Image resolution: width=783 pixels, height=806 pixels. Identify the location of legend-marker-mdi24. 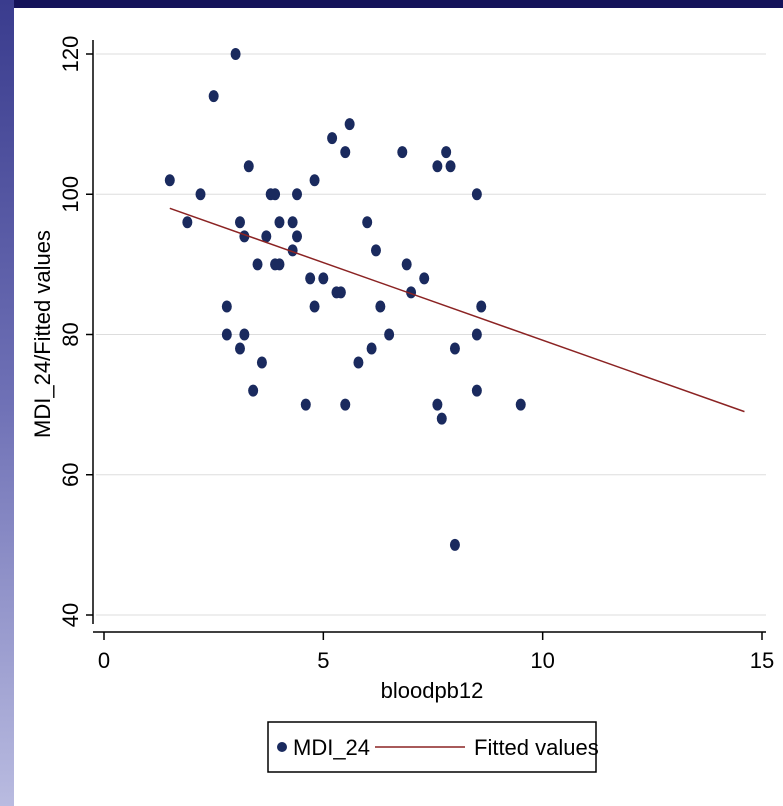
(282, 747).